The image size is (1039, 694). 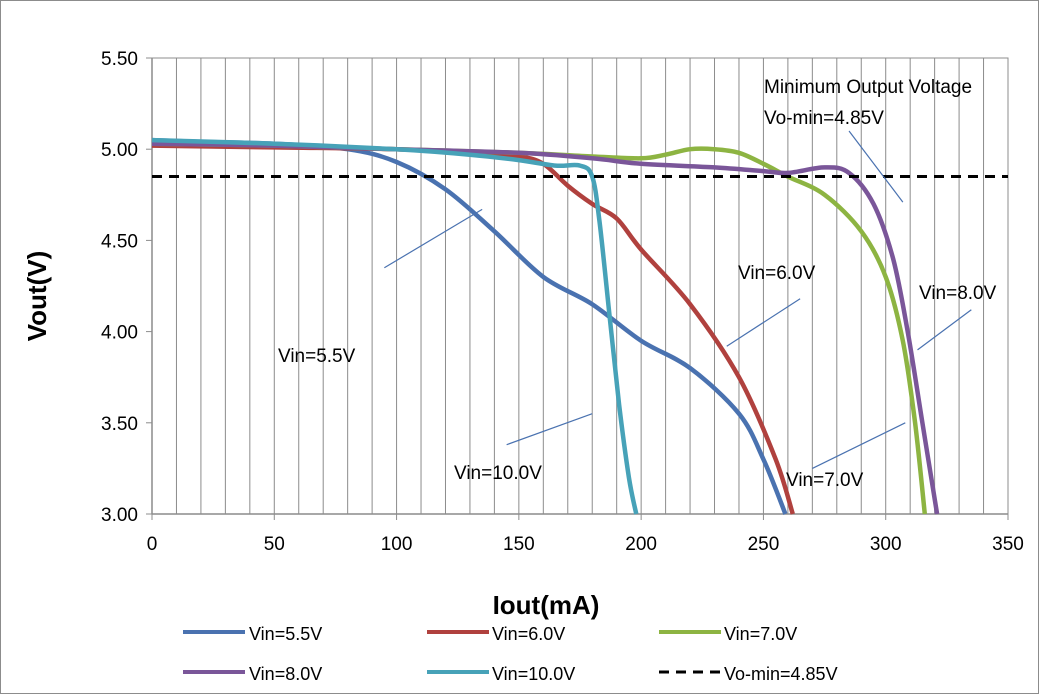 I want to click on annotation-label: Vo-min=4.85V, so click(x=824, y=118).